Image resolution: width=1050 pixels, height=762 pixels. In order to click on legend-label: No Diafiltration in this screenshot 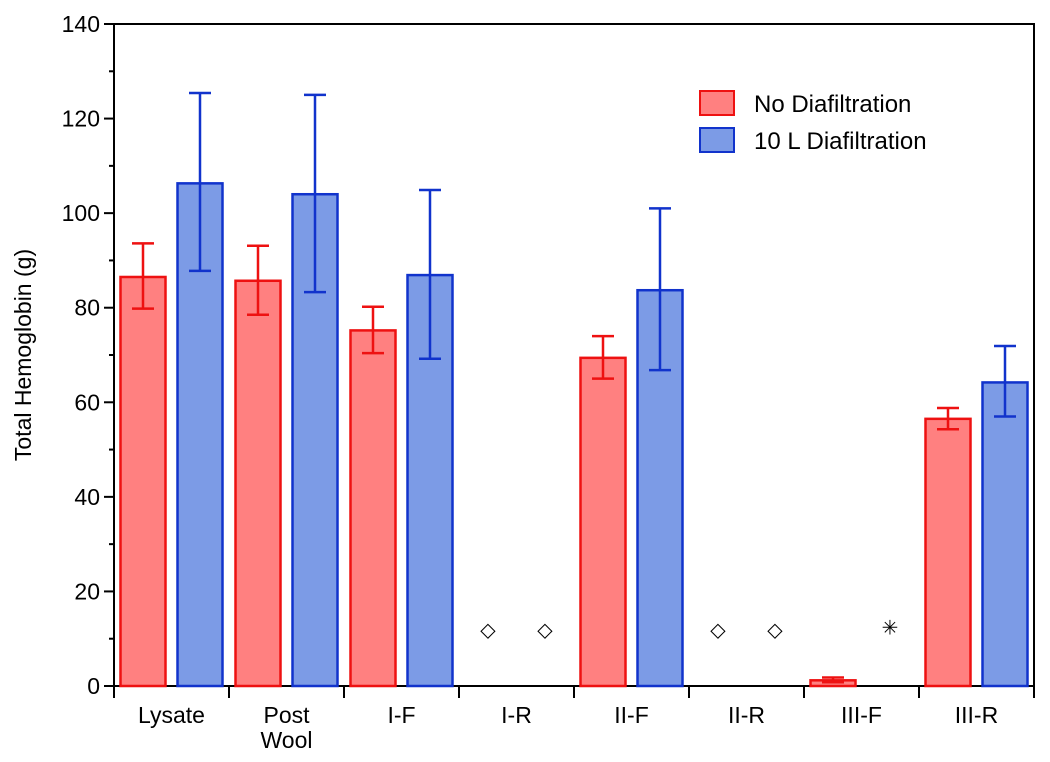, I will do `click(832, 104)`.